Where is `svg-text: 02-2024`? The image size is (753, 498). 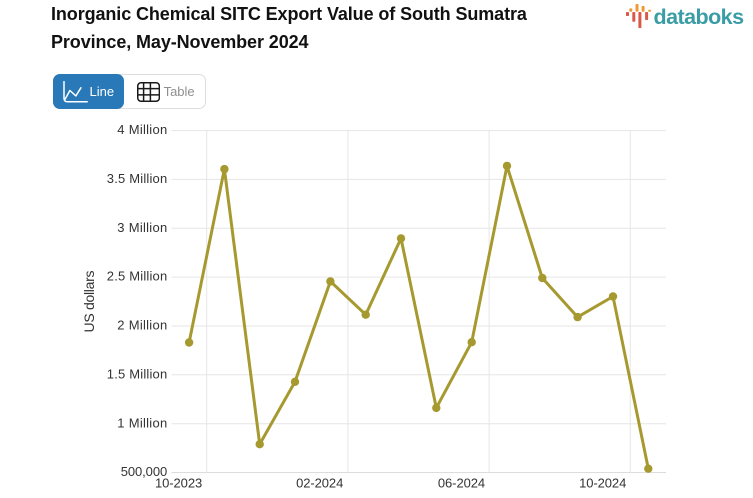
svg-text: 02-2024 is located at coordinates (319, 483).